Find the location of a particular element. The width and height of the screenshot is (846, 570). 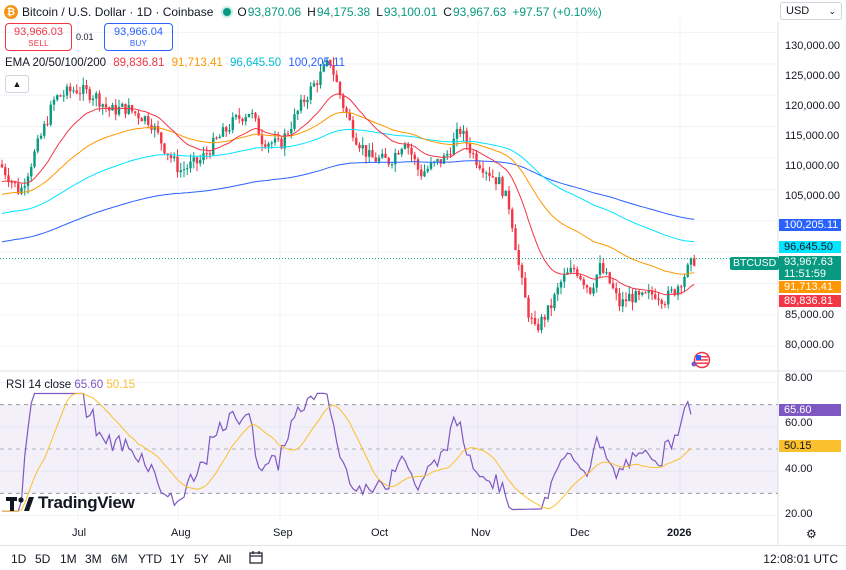

ohlc-change: +97.57 (+0.10%) is located at coordinates (557, 12).